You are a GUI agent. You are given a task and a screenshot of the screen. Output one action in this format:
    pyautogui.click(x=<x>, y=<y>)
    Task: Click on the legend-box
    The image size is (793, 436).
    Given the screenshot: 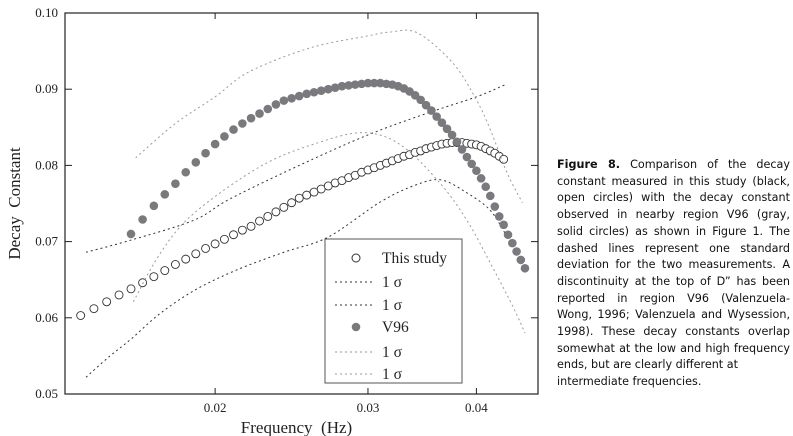 What is the action you would take?
    pyautogui.click(x=393, y=311)
    